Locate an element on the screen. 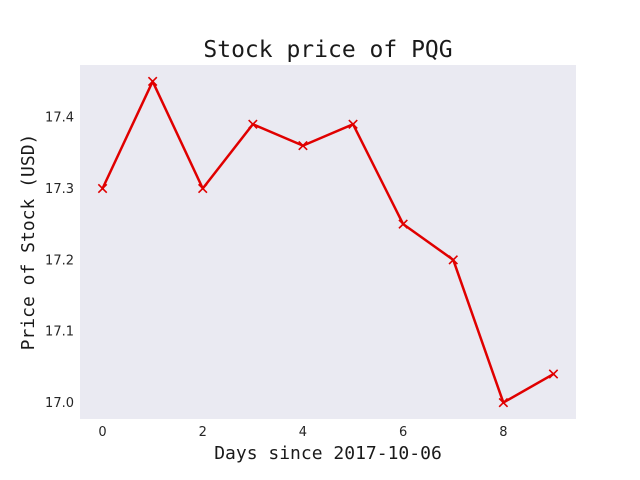 This screenshot has width=640, height=480. x-axis-label: Days since 2017-10-06 is located at coordinates (328, 453).